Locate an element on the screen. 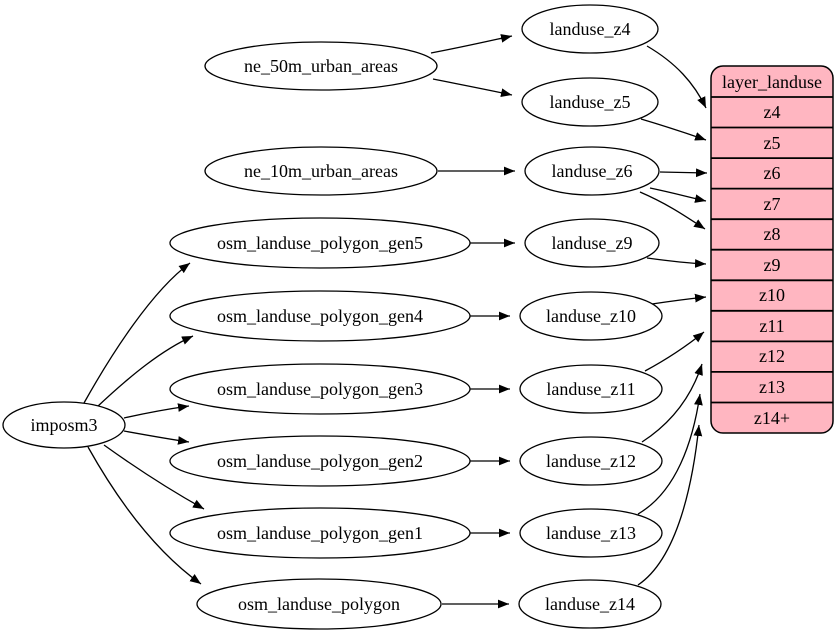 The image size is (839, 635). table-row-z10: z10 is located at coordinates (772, 295).